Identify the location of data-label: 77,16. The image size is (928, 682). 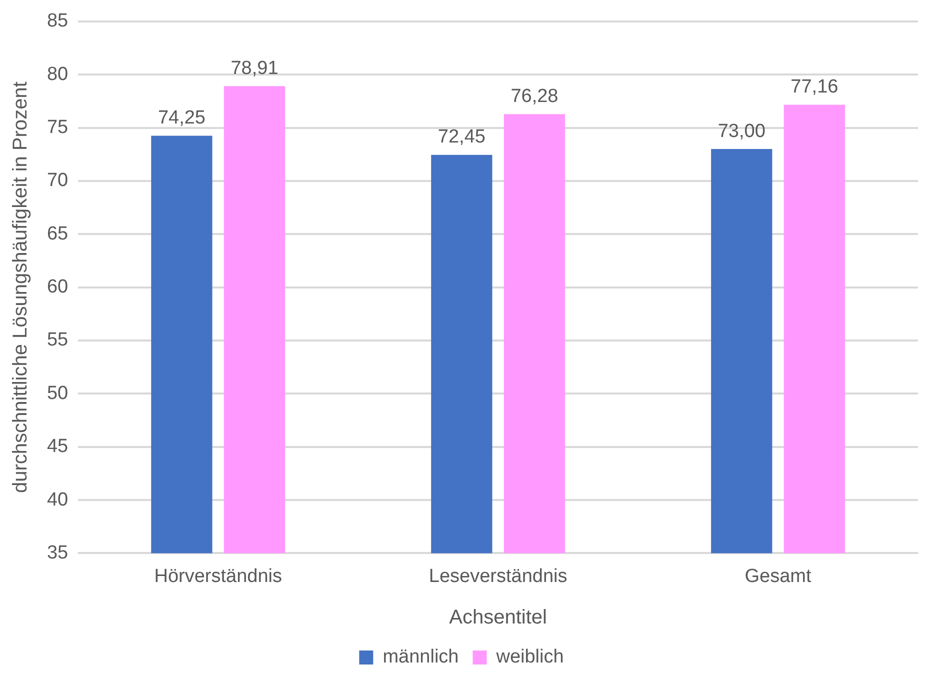
(814, 87).